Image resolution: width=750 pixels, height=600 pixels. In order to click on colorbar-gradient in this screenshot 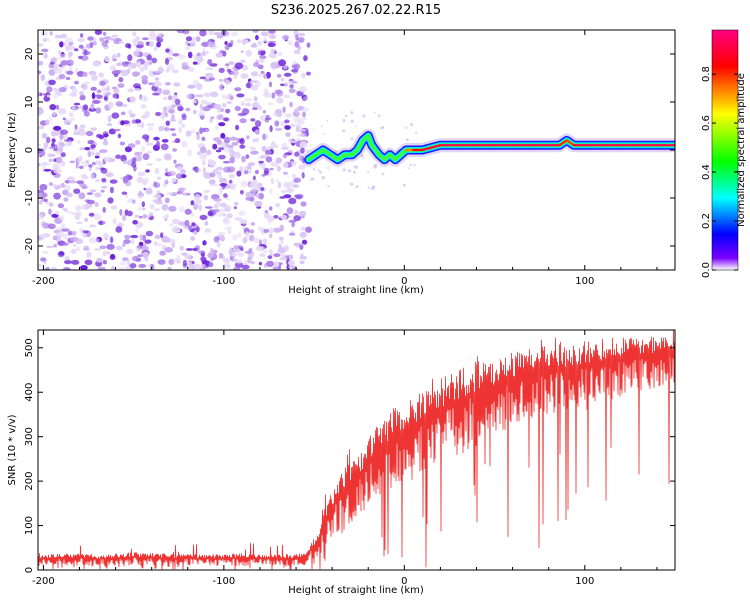, I will do `click(725, 150)`.